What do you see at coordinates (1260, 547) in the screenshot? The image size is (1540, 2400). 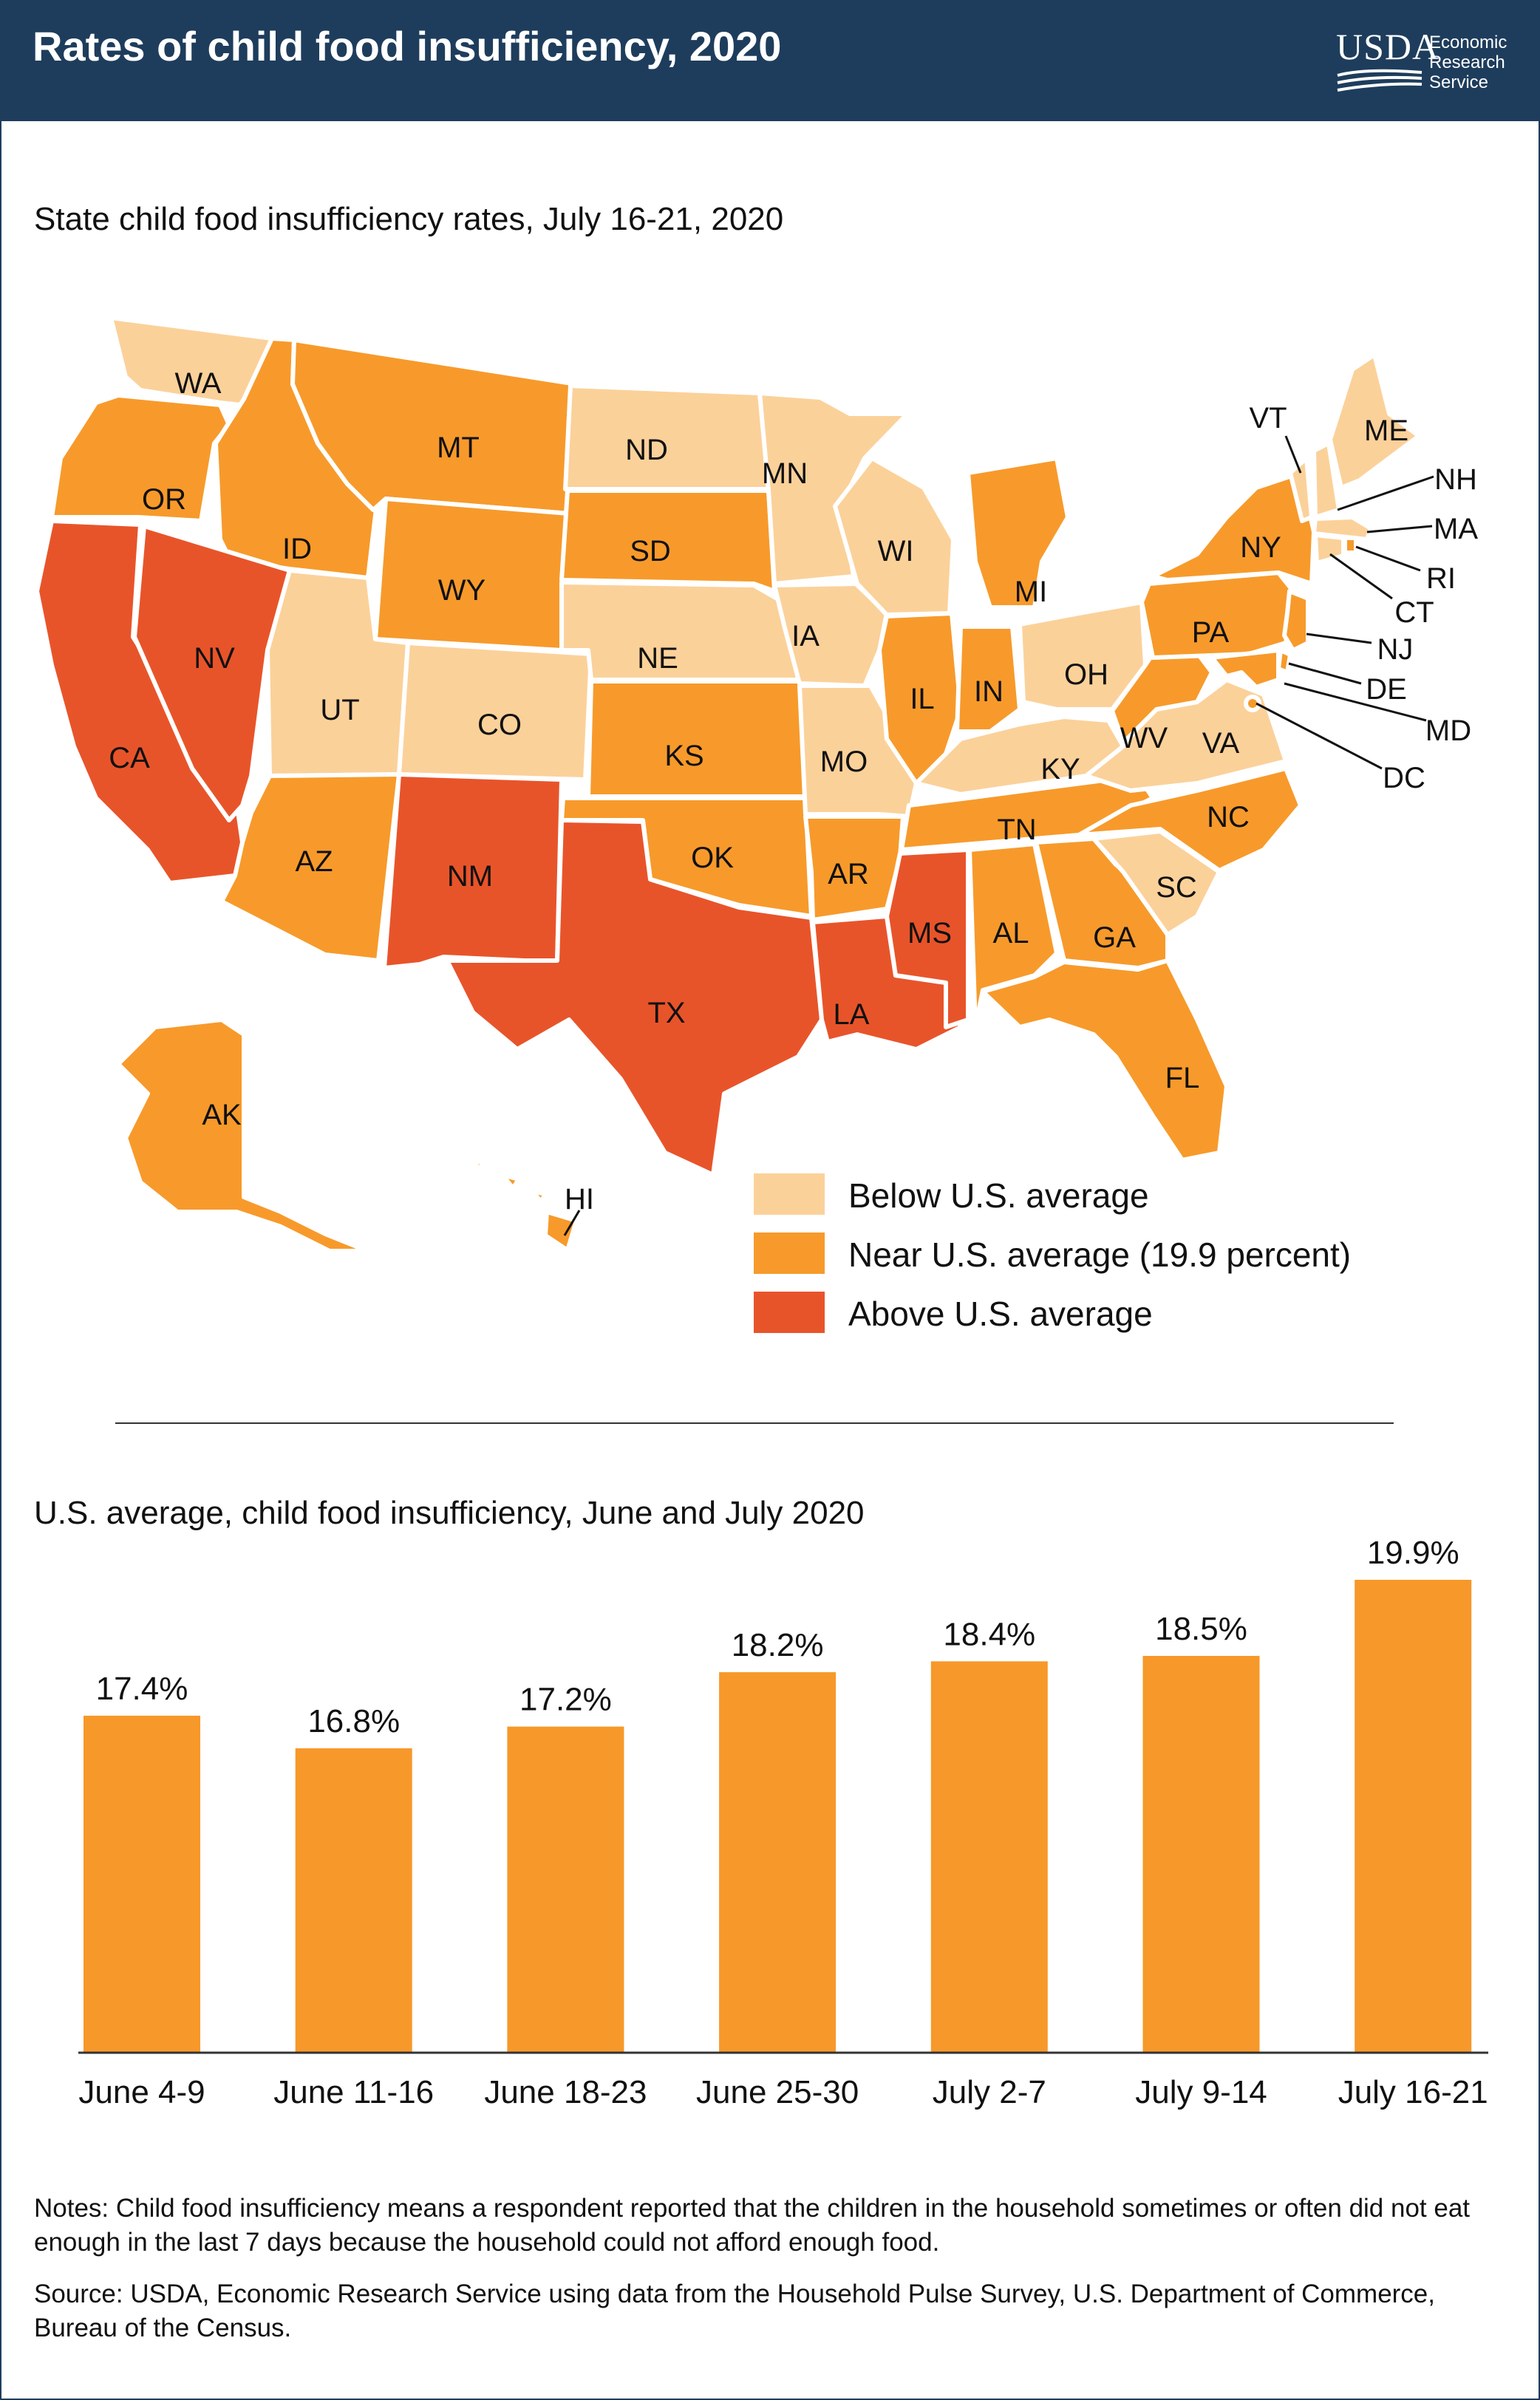 I see `state-label-ny: NY` at bounding box center [1260, 547].